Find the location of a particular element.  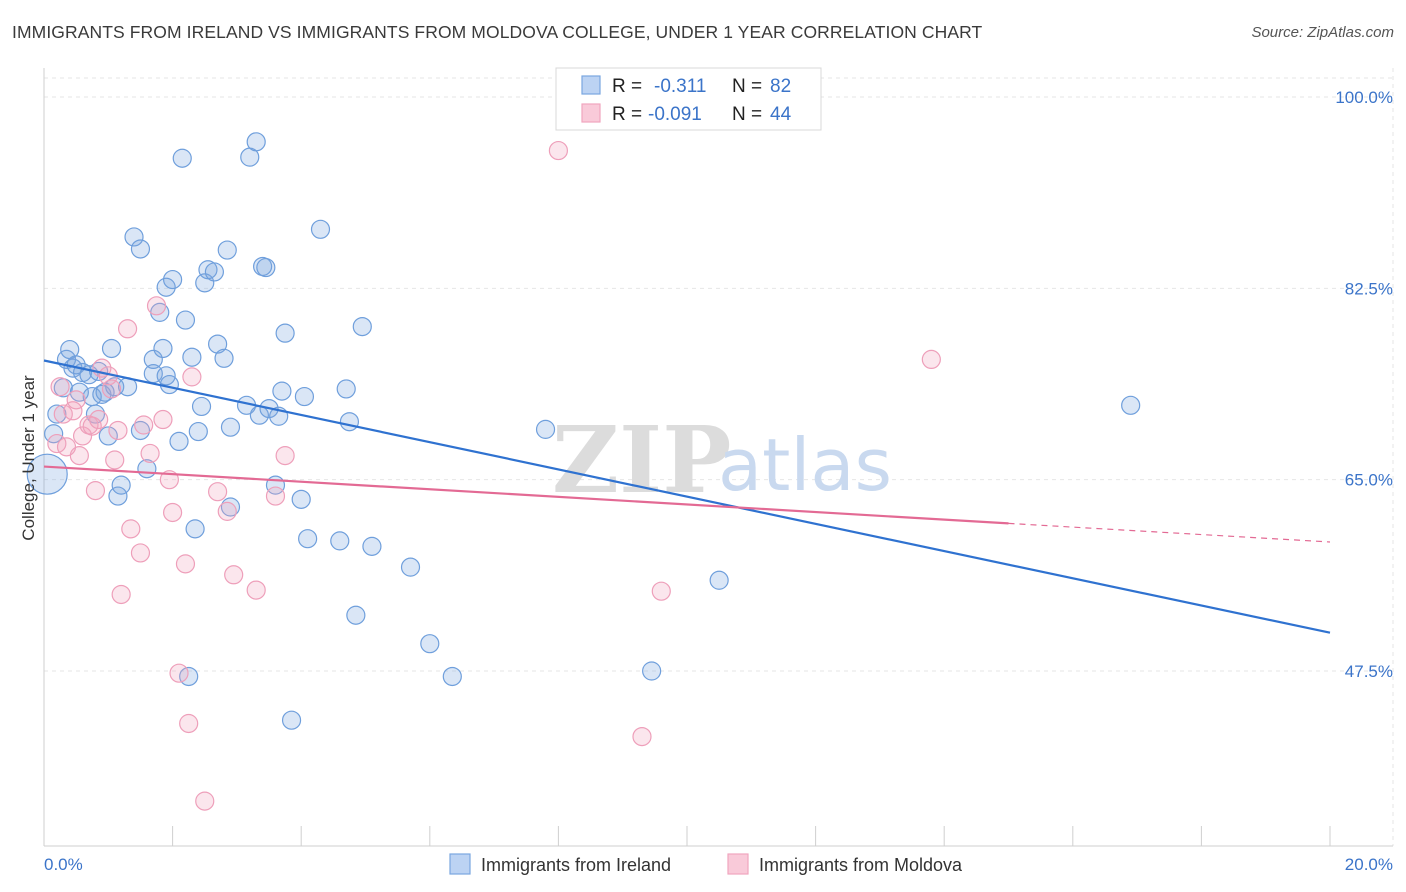

x-tick-labels: 0.0% 20.0% is located at coordinates (718, 864).